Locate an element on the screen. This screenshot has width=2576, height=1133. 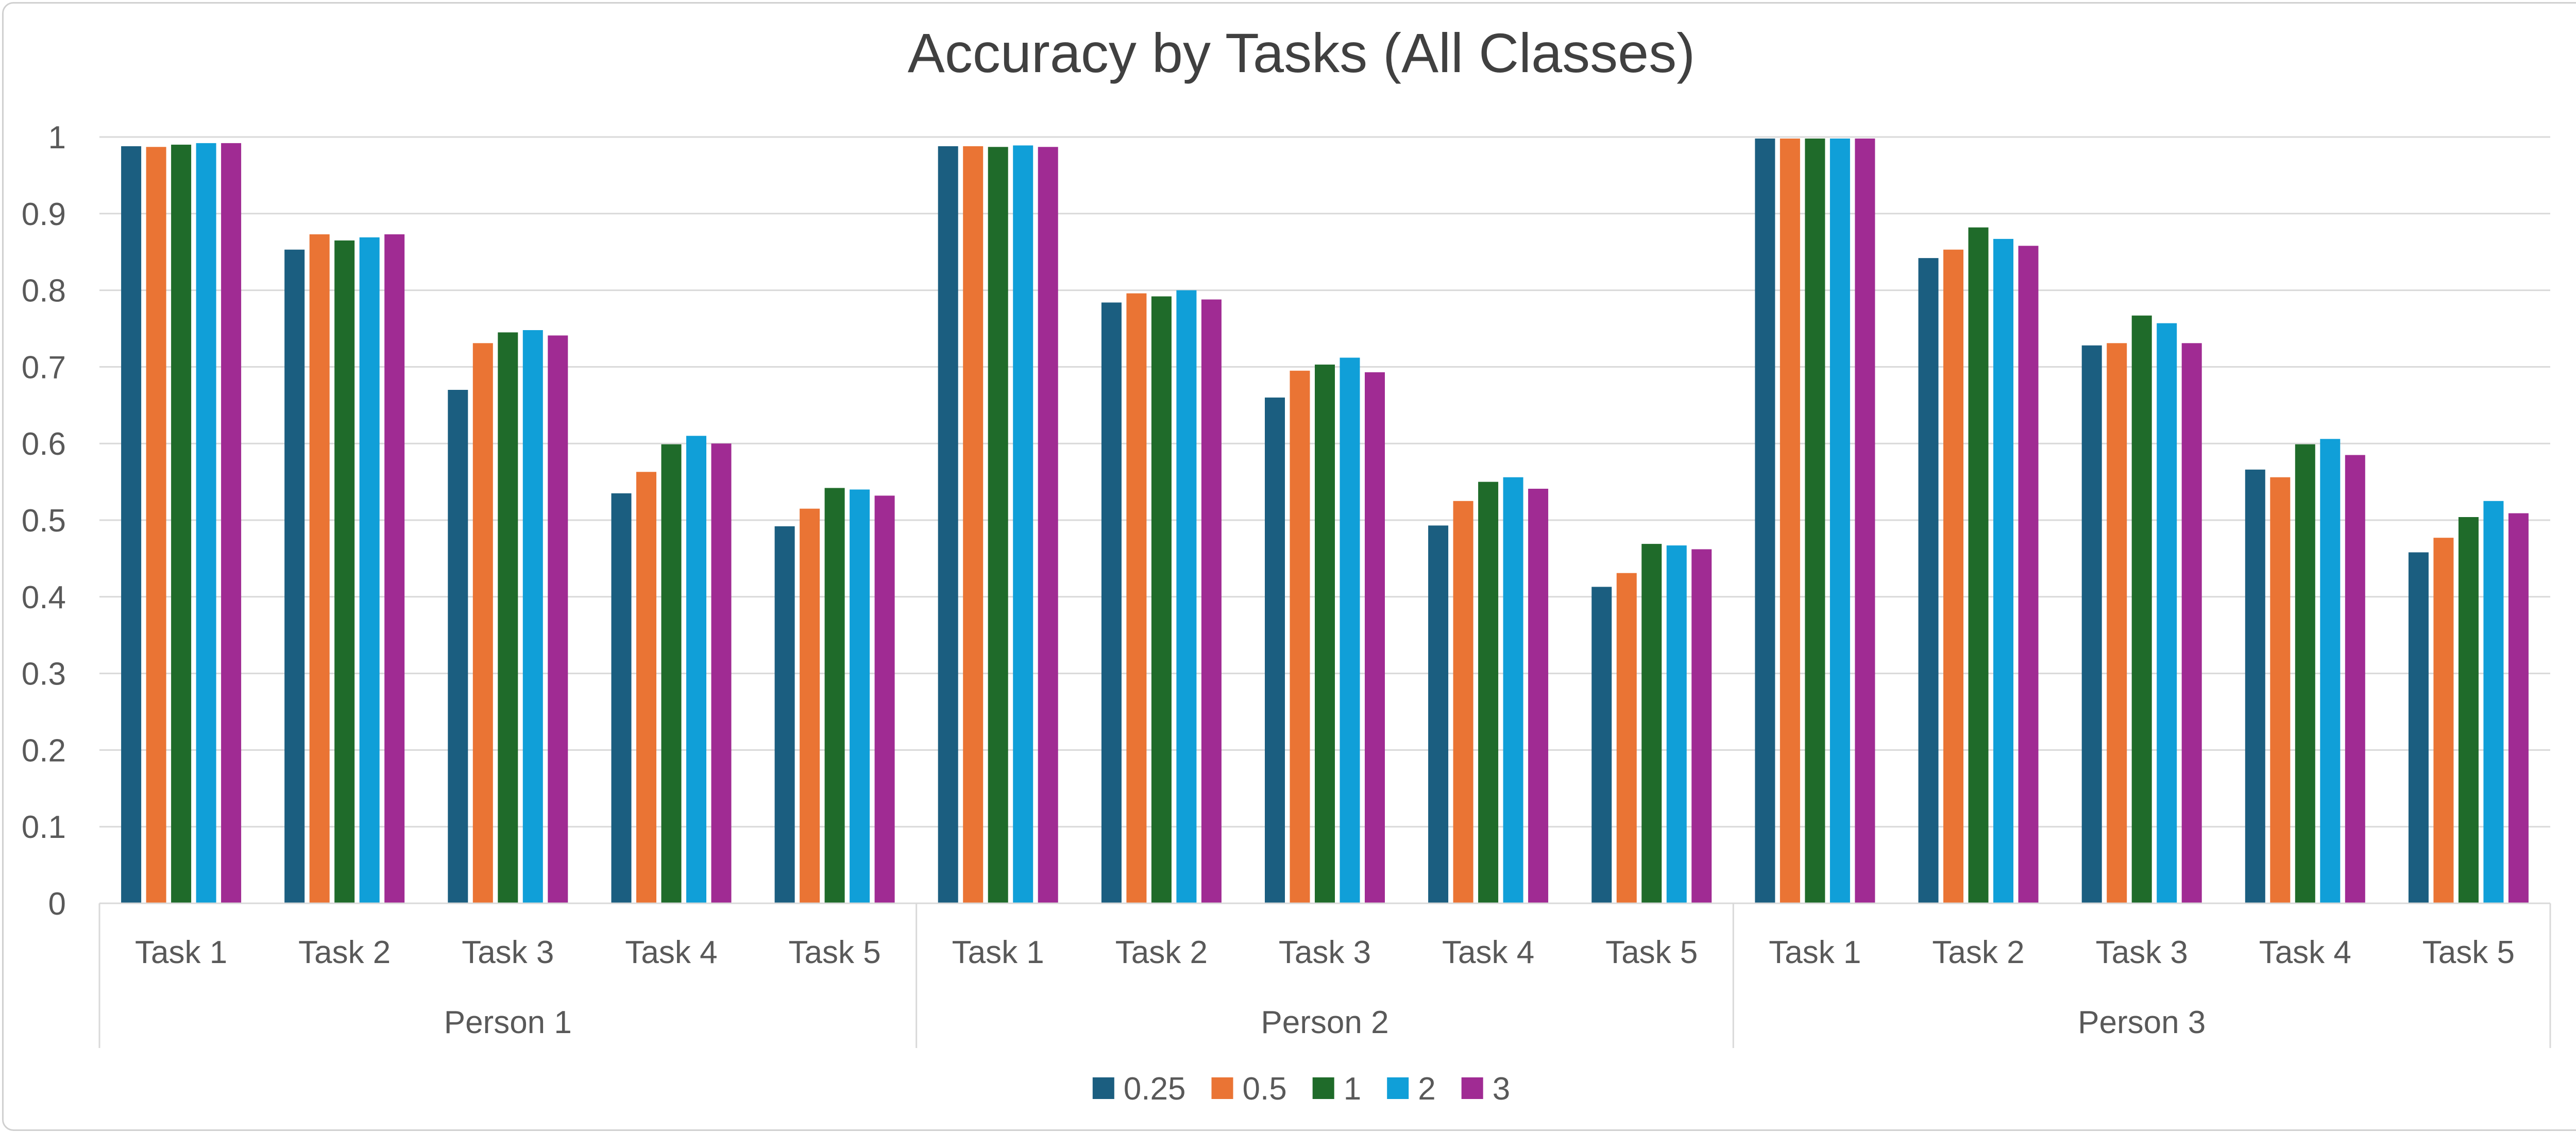
y-tick-label: 0.1 is located at coordinates (44, 827).